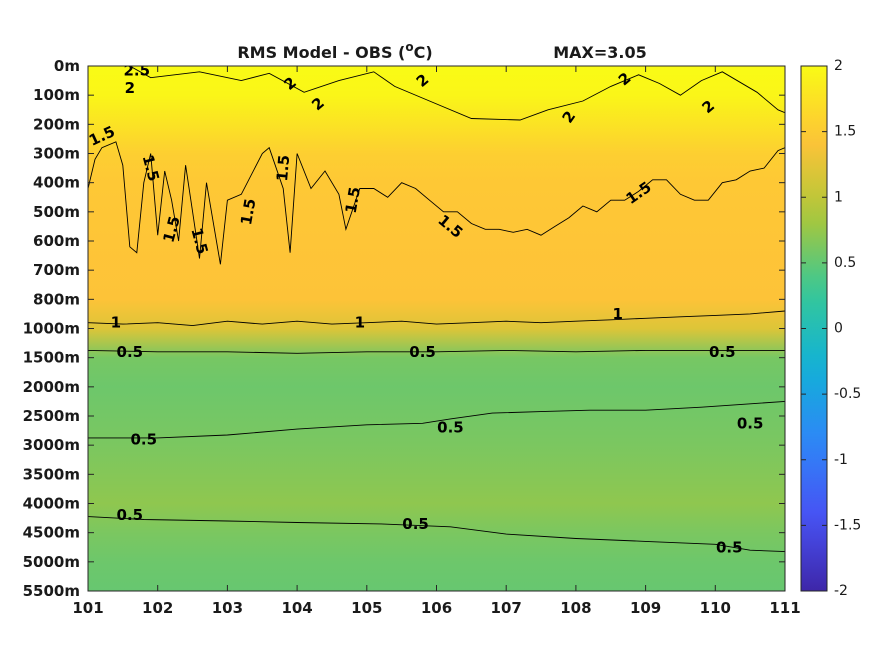 This screenshot has height=656, width=875. I want to click on x-tick-label: 106, so click(436, 608).